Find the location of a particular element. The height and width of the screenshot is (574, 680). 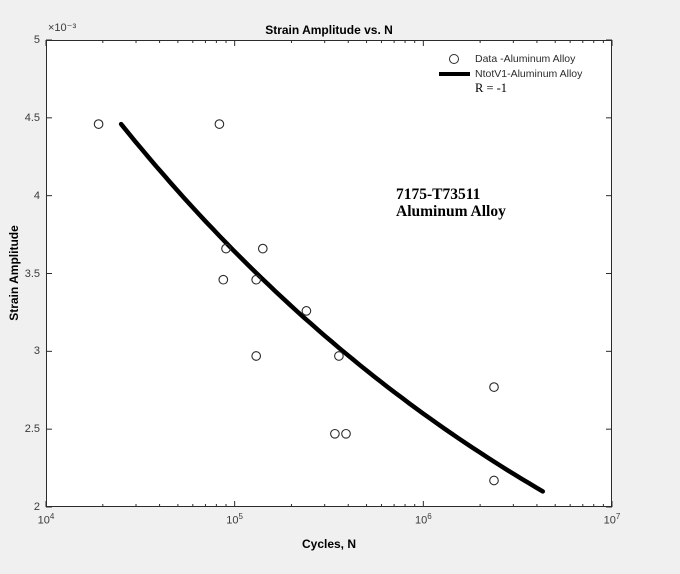

y-tick-label: 4.5 is located at coordinates (32, 117).